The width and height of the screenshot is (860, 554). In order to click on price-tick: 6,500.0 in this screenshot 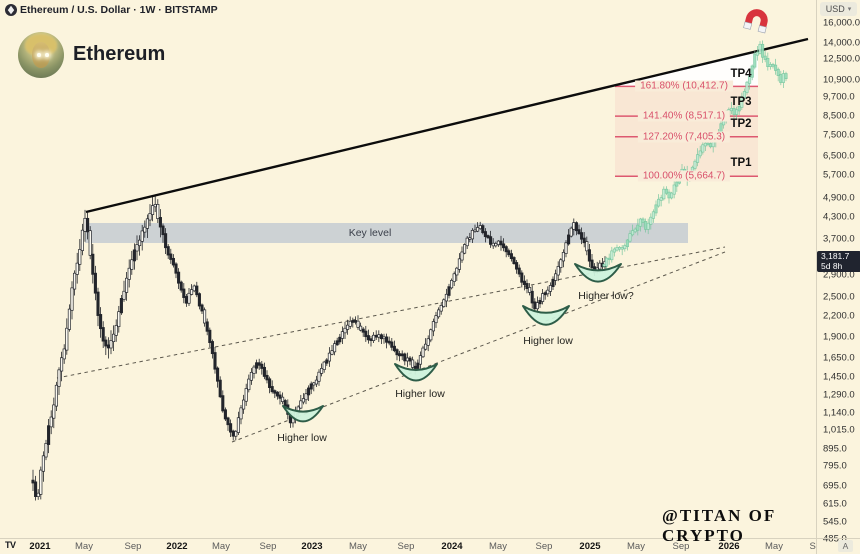, I will do `click(839, 156)`.